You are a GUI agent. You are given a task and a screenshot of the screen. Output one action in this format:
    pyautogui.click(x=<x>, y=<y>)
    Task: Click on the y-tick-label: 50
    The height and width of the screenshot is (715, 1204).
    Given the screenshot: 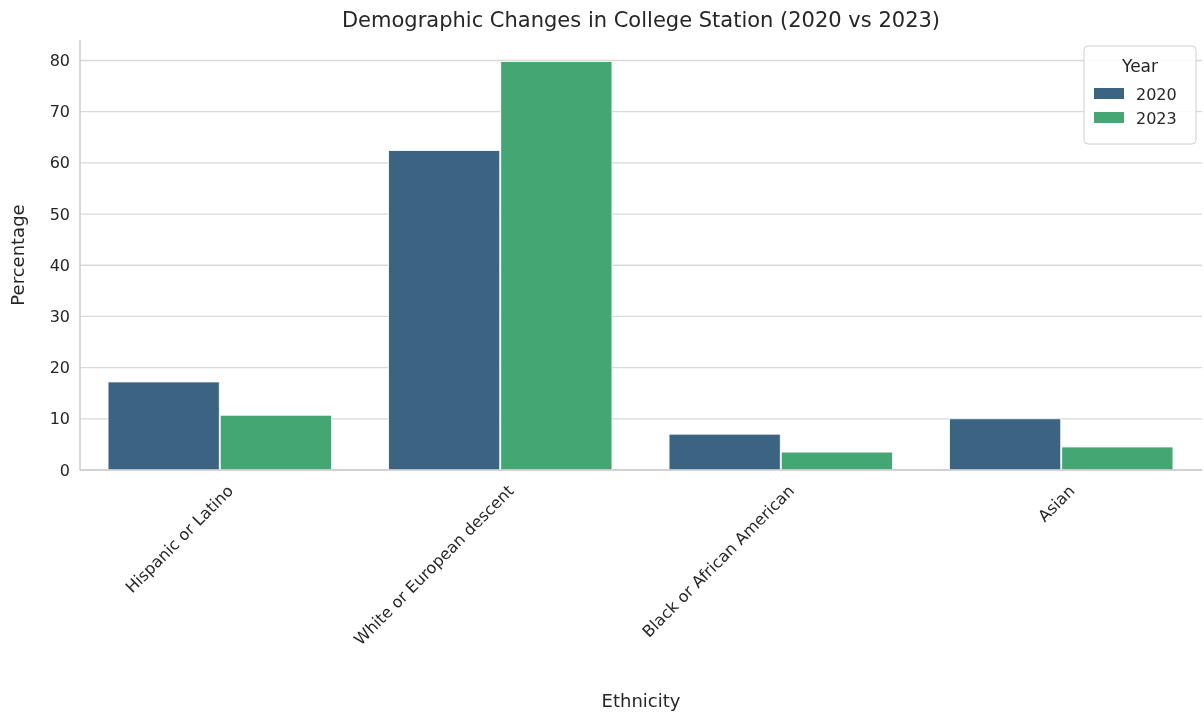 What is the action you would take?
    pyautogui.click(x=59, y=214)
    